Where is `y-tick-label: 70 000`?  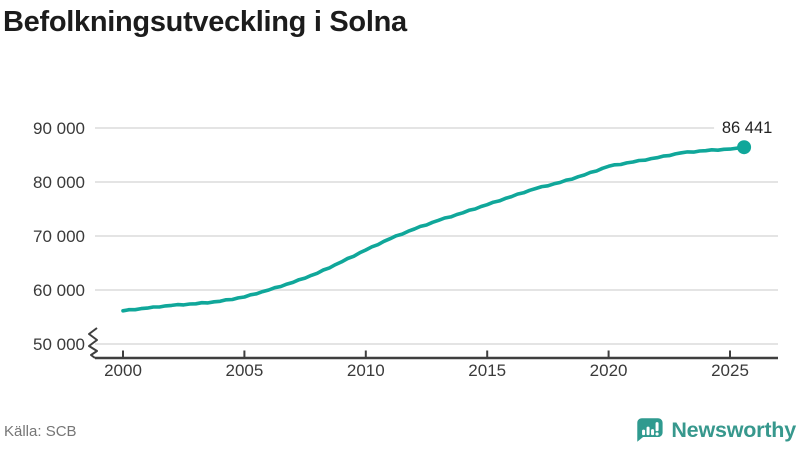
y-tick-label: 70 000 is located at coordinates (59, 236).